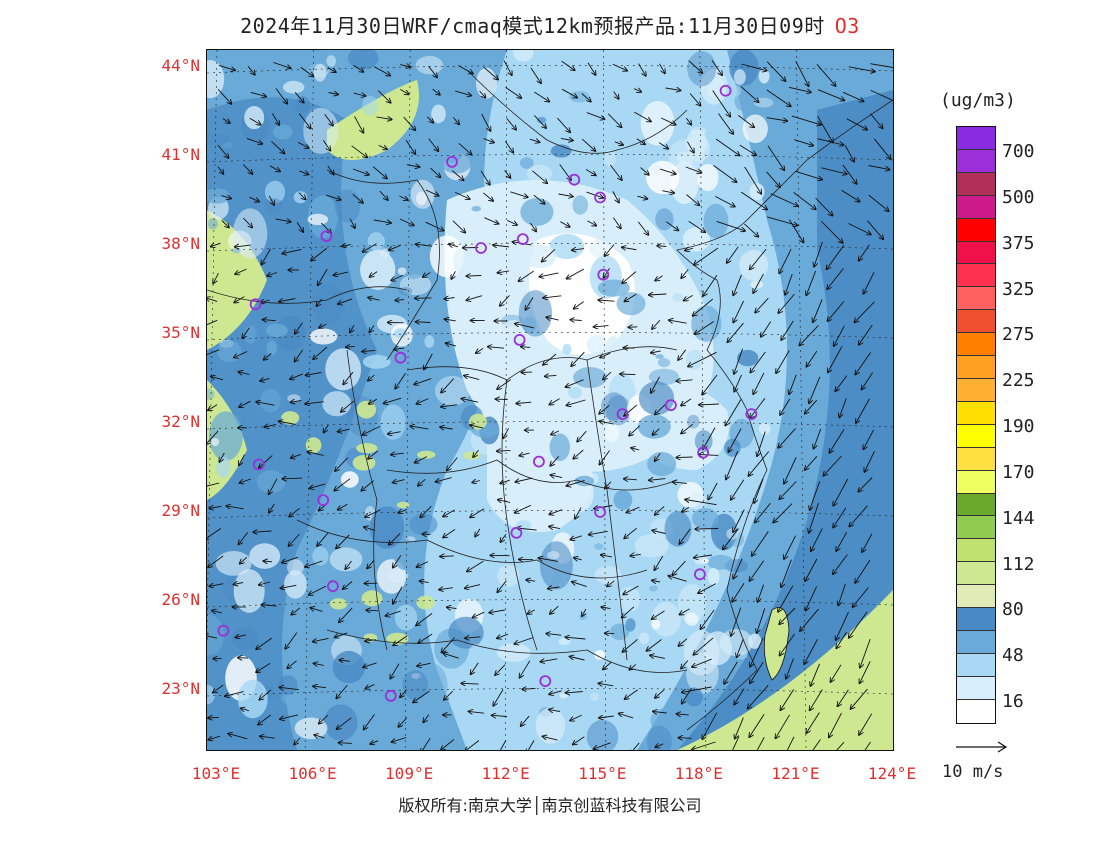 This screenshot has width=1100, height=850. Describe the element at coordinates (550, 158) in the screenshot. I see `latitude-line` at that location.